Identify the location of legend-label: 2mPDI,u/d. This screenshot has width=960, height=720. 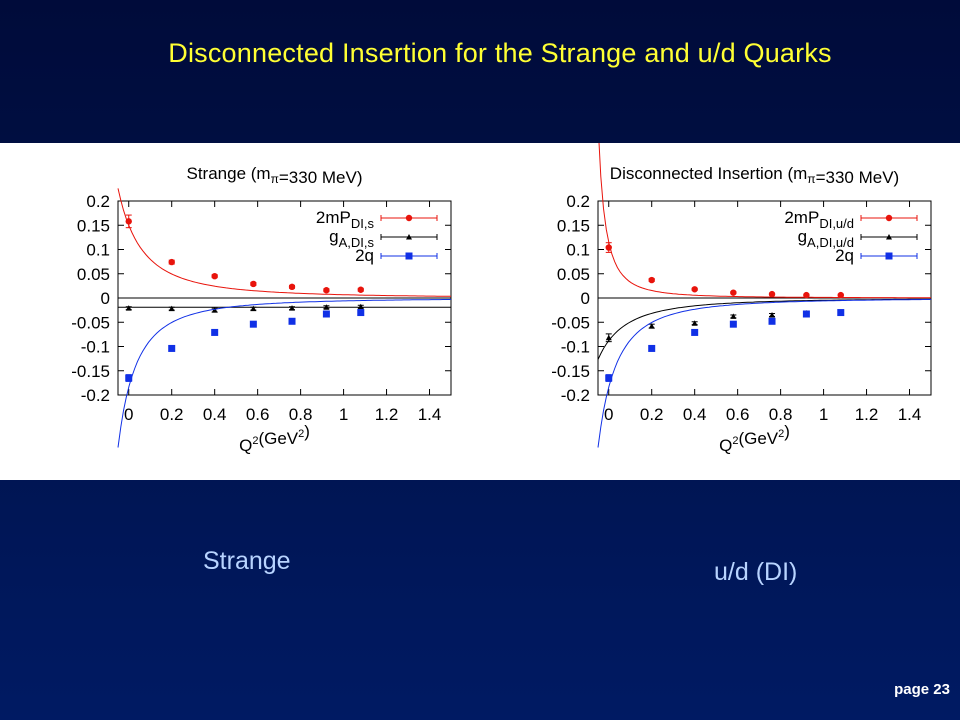
(819, 219).